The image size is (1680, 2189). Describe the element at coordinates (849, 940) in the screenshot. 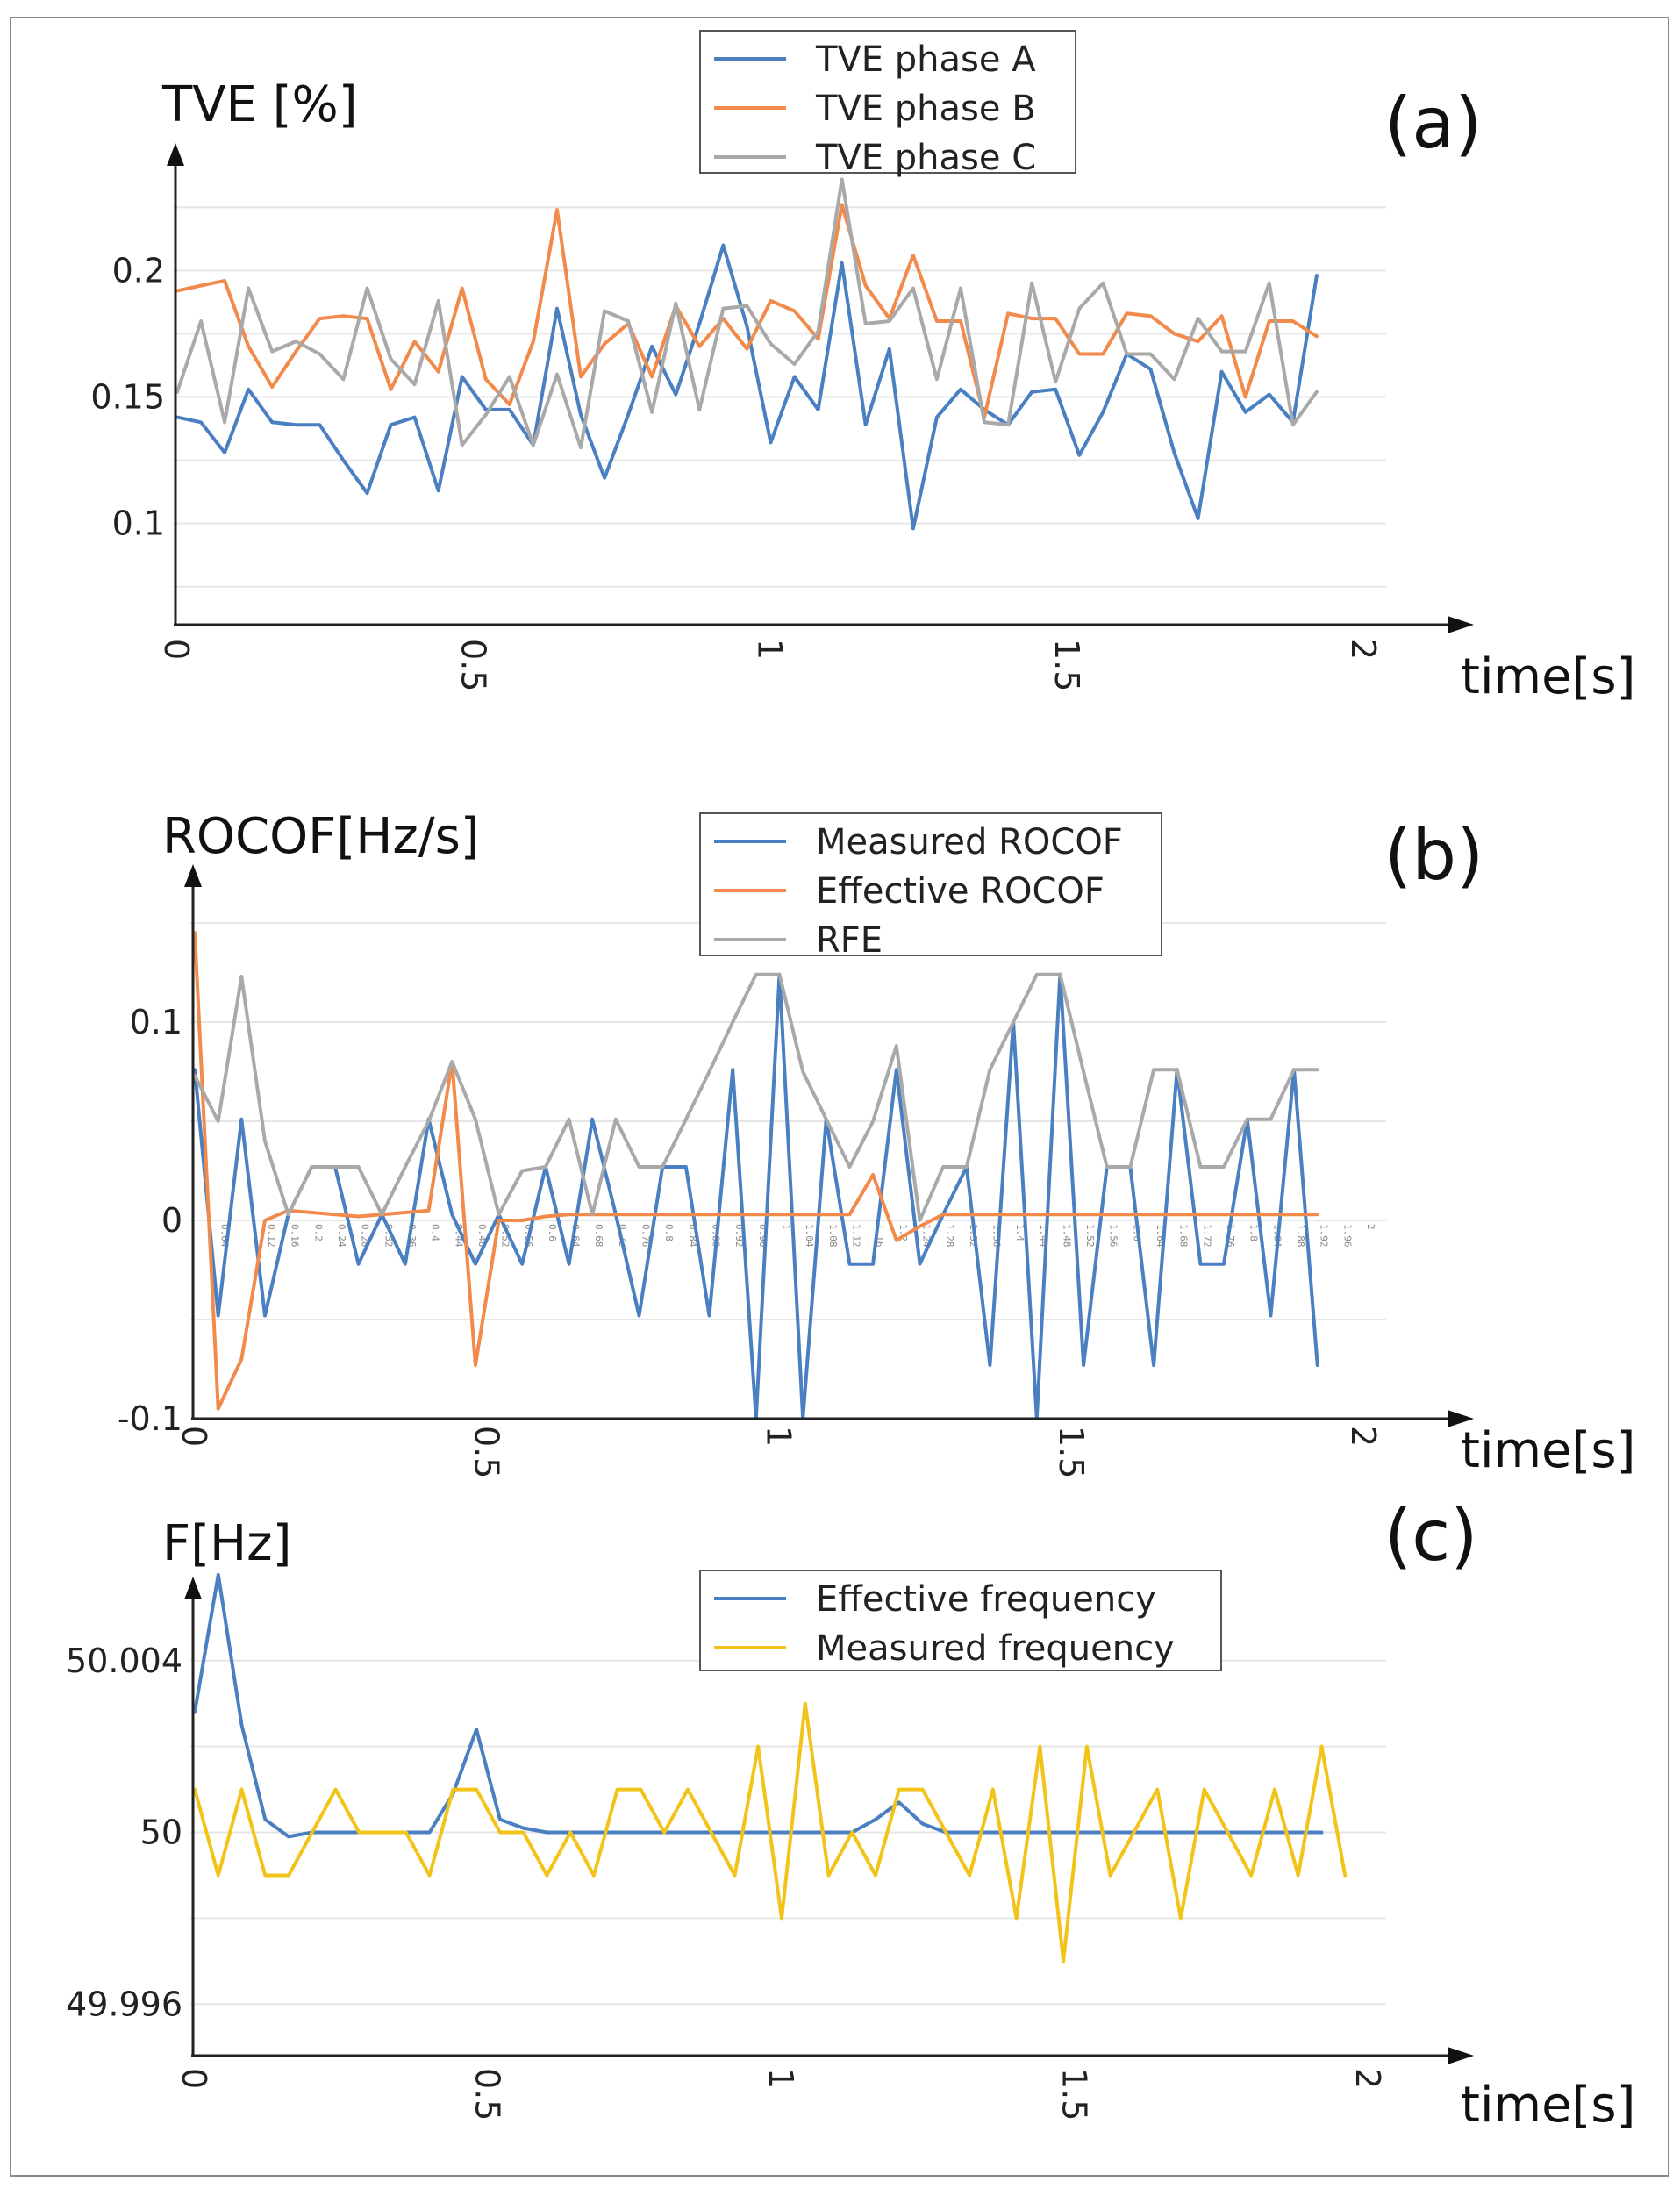

I see `legend-label: RFE` at that location.